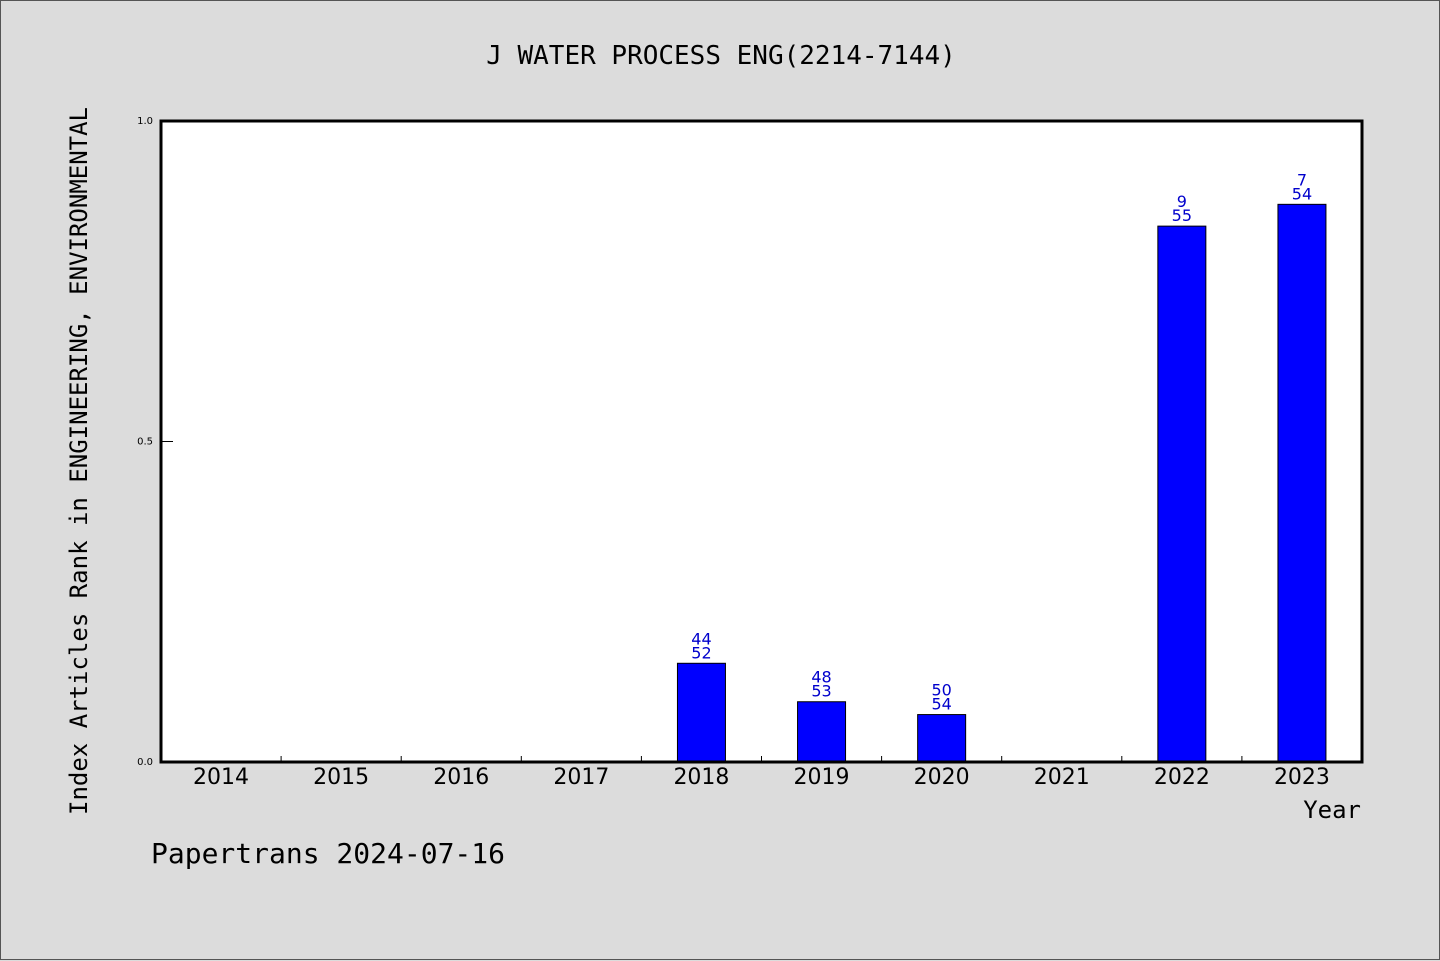 Image resolution: width=1440 pixels, height=961 pixels. I want to click on data-label-total-2019: 53, so click(821, 691).